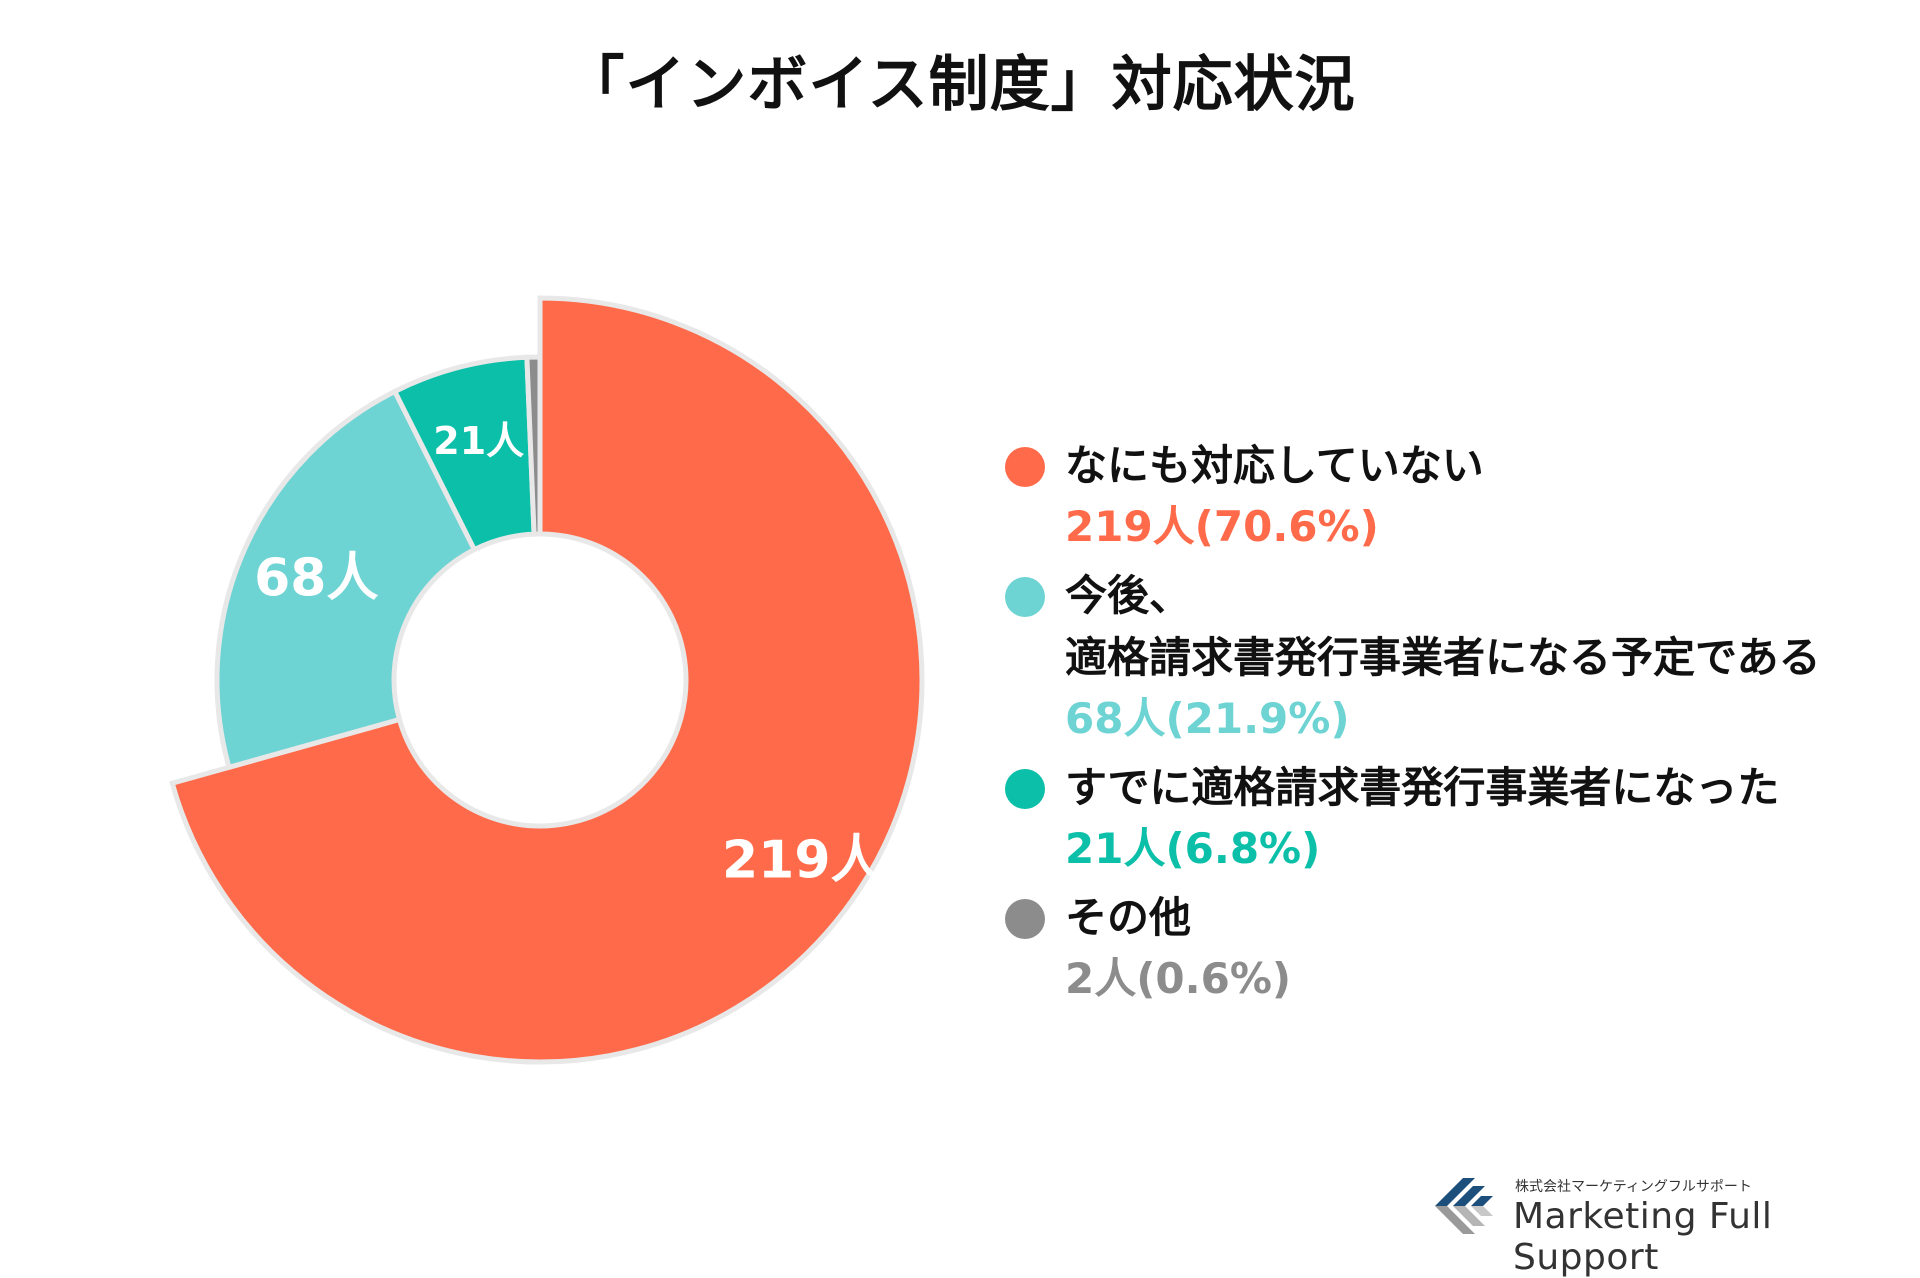 This screenshot has width=1920, height=1278. What do you see at coordinates (1128, 595) in the screenshot?
I see `legend-label-line1: 今後、` at bounding box center [1128, 595].